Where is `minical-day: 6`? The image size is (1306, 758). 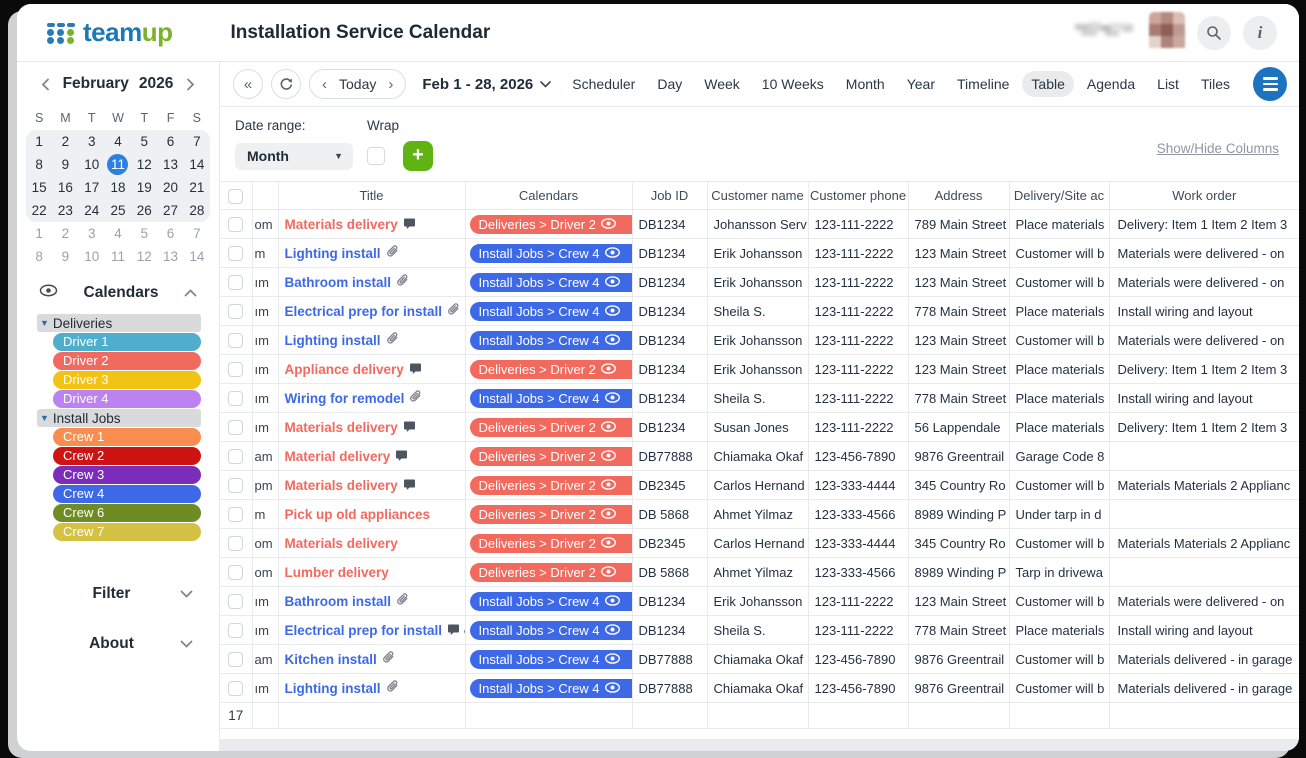
minical-day: 6 is located at coordinates (170, 141).